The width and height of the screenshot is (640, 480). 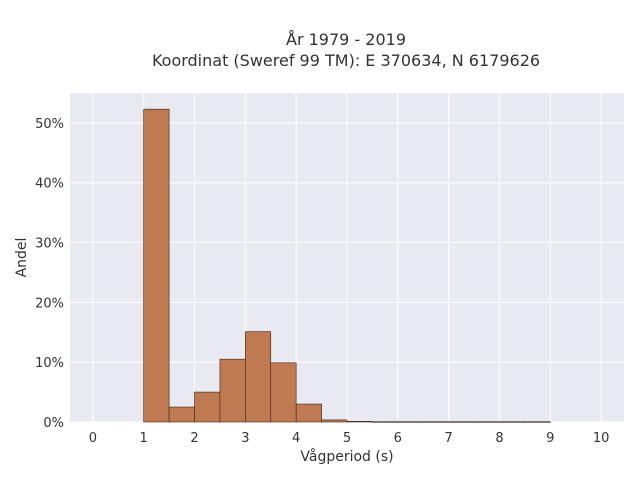 What do you see at coordinates (53, 423) in the screenshot?
I see `y-tick-label-0: 0%` at bounding box center [53, 423].